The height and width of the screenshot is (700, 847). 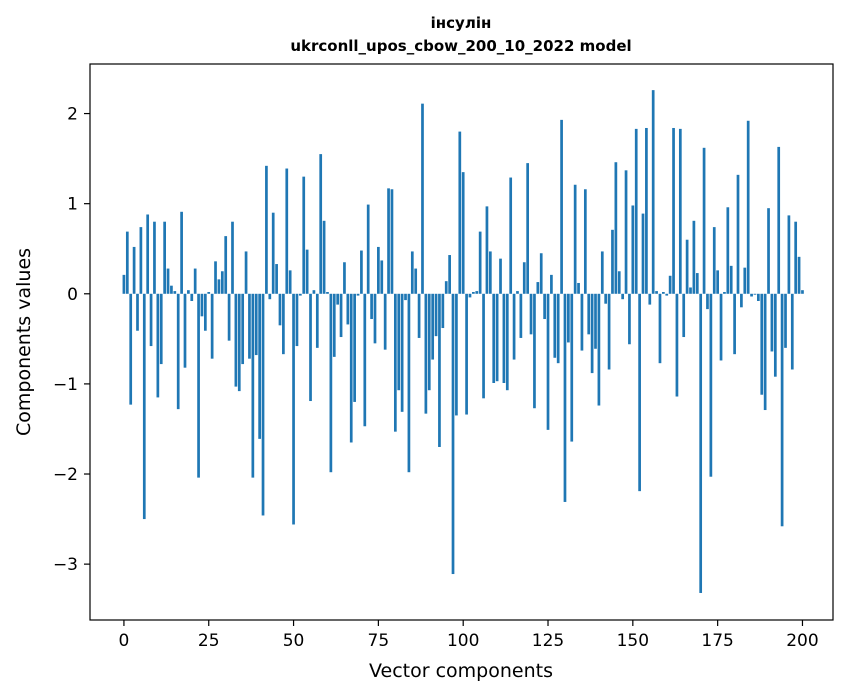 I want to click on x-tick-label: 25, so click(x=209, y=641).